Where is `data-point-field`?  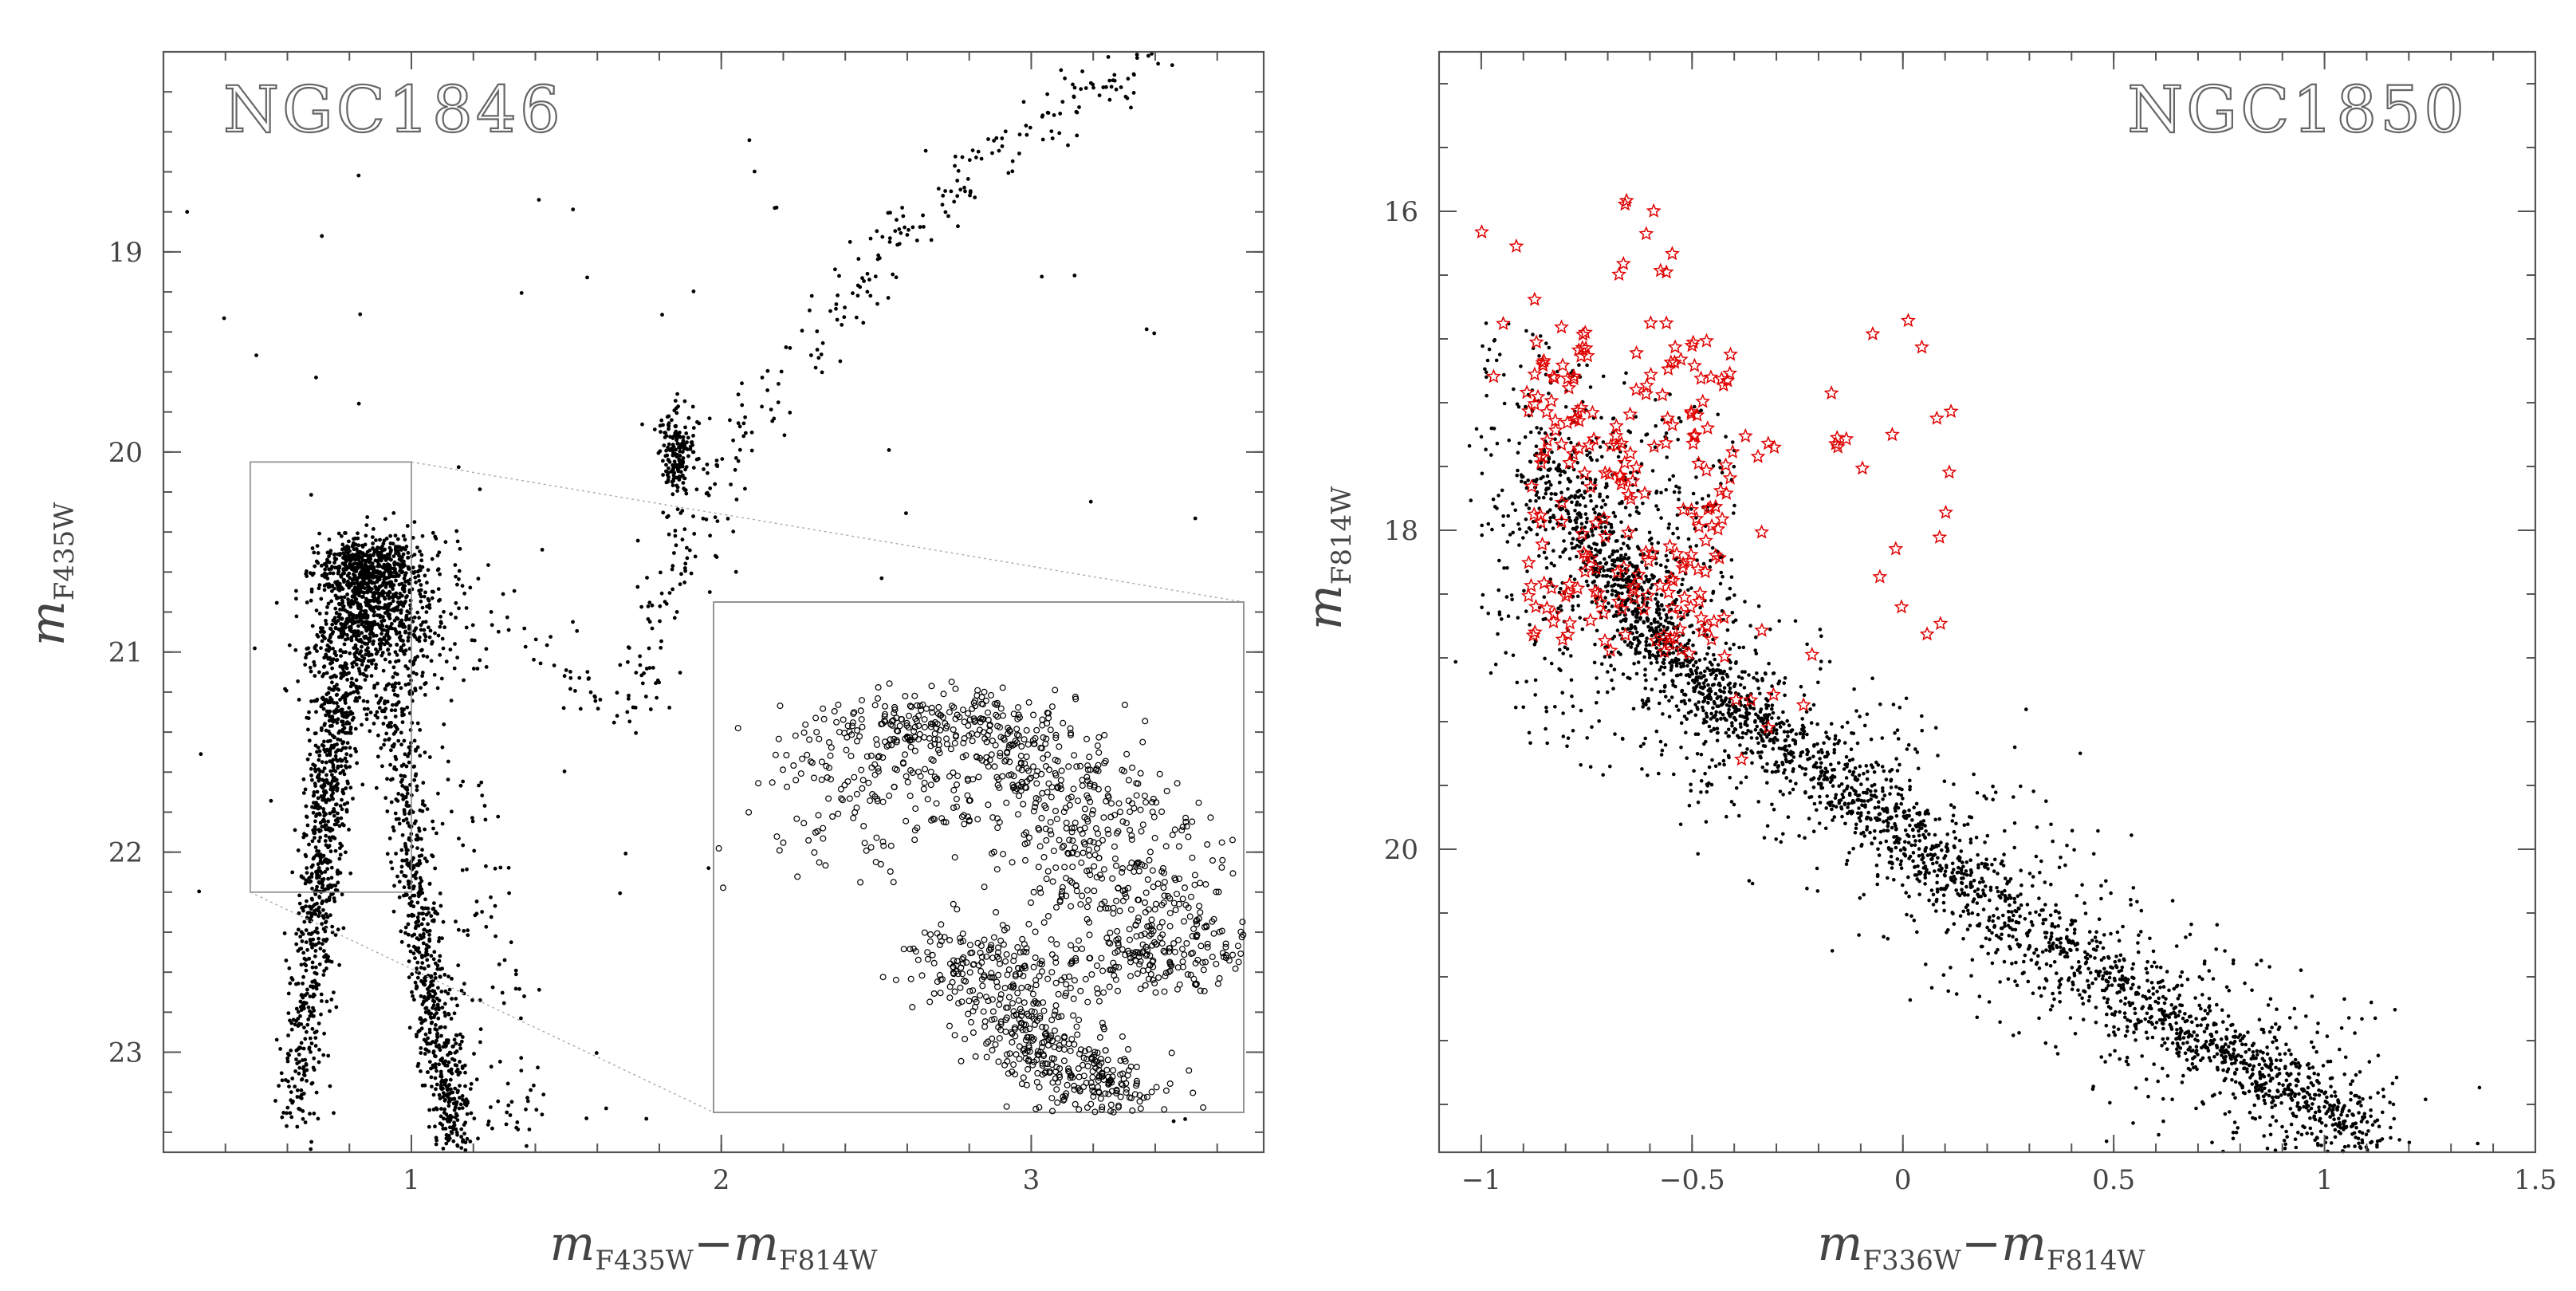
data-point-field is located at coordinates (486, 667).